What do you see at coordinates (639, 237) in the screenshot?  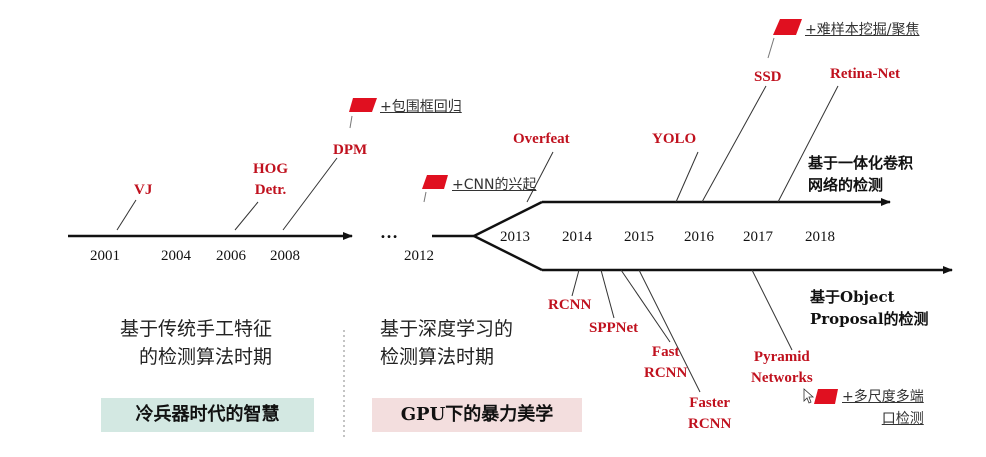 I see `year-label-2015: 2015` at bounding box center [639, 237].